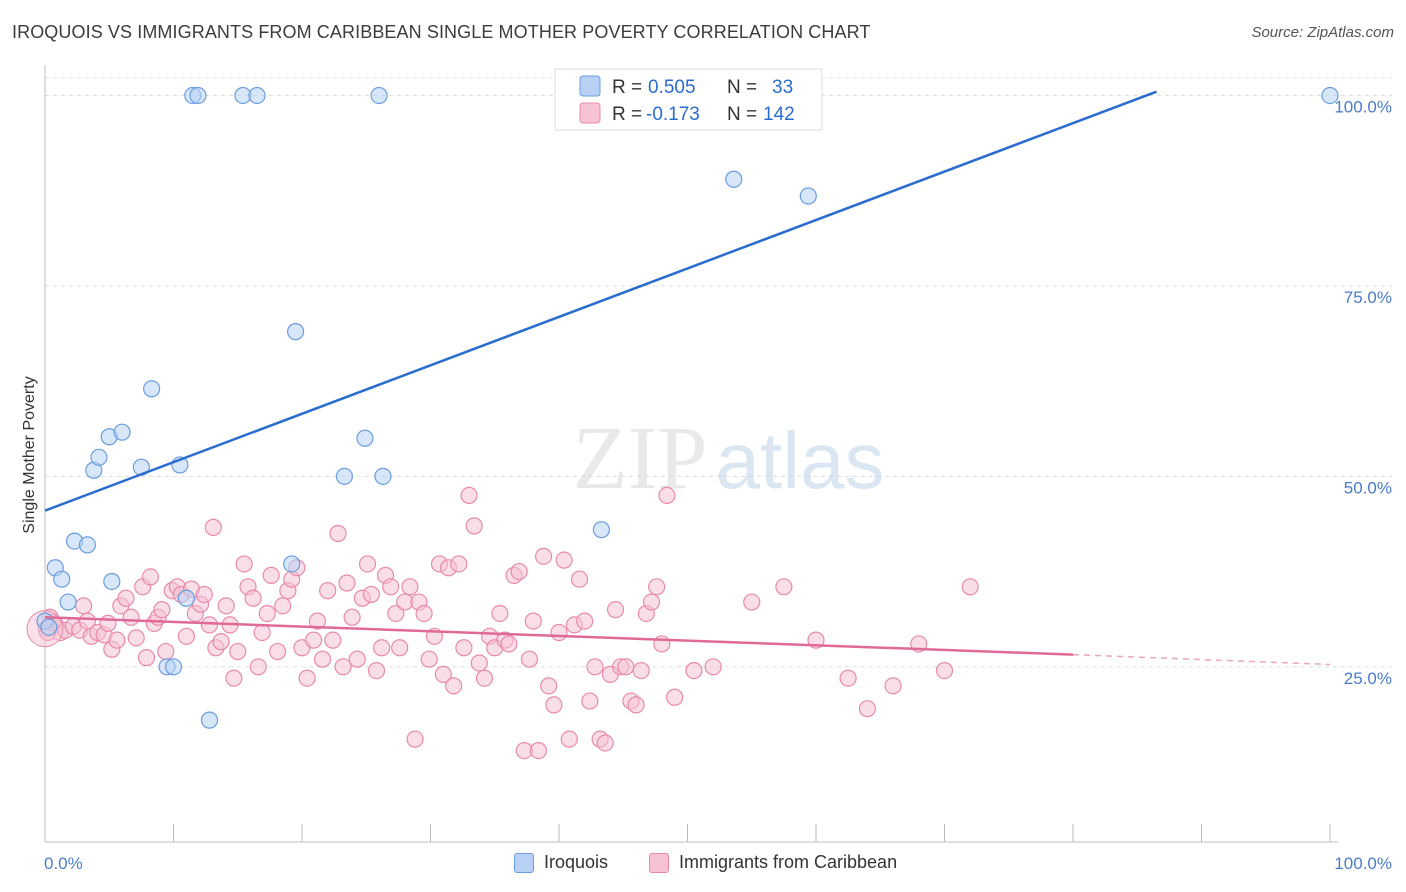 Image resolution: width=1406 pixels, height=892 pixels. Describe the element at coordinates (673, 114) in the screenshot. I see `legend-r-value: -0.173` at that location.